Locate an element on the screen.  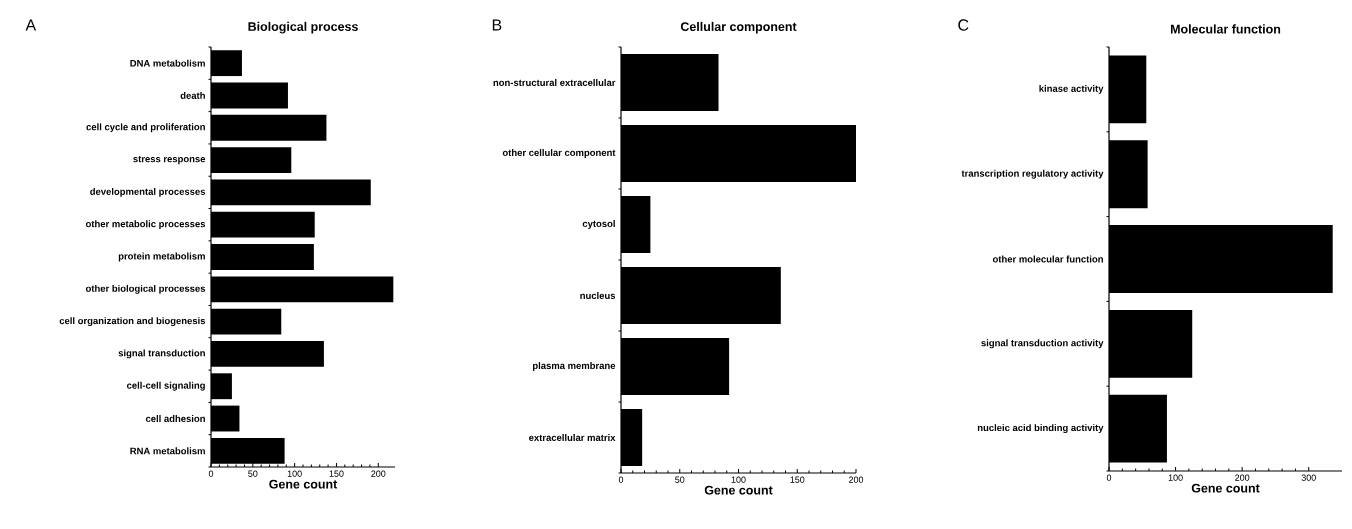
y-tick-label: nucleus is located at coordinates (598, 295).